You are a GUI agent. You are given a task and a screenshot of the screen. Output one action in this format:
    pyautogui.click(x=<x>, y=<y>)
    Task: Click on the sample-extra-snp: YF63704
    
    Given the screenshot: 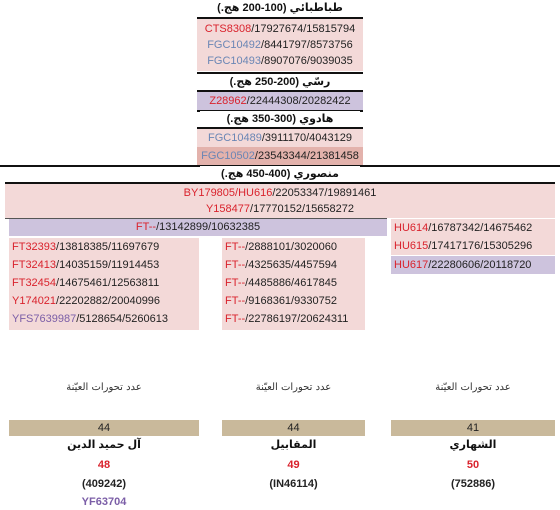 What is the action you would take?
    pyautogui.click(x=104, y=502)
    